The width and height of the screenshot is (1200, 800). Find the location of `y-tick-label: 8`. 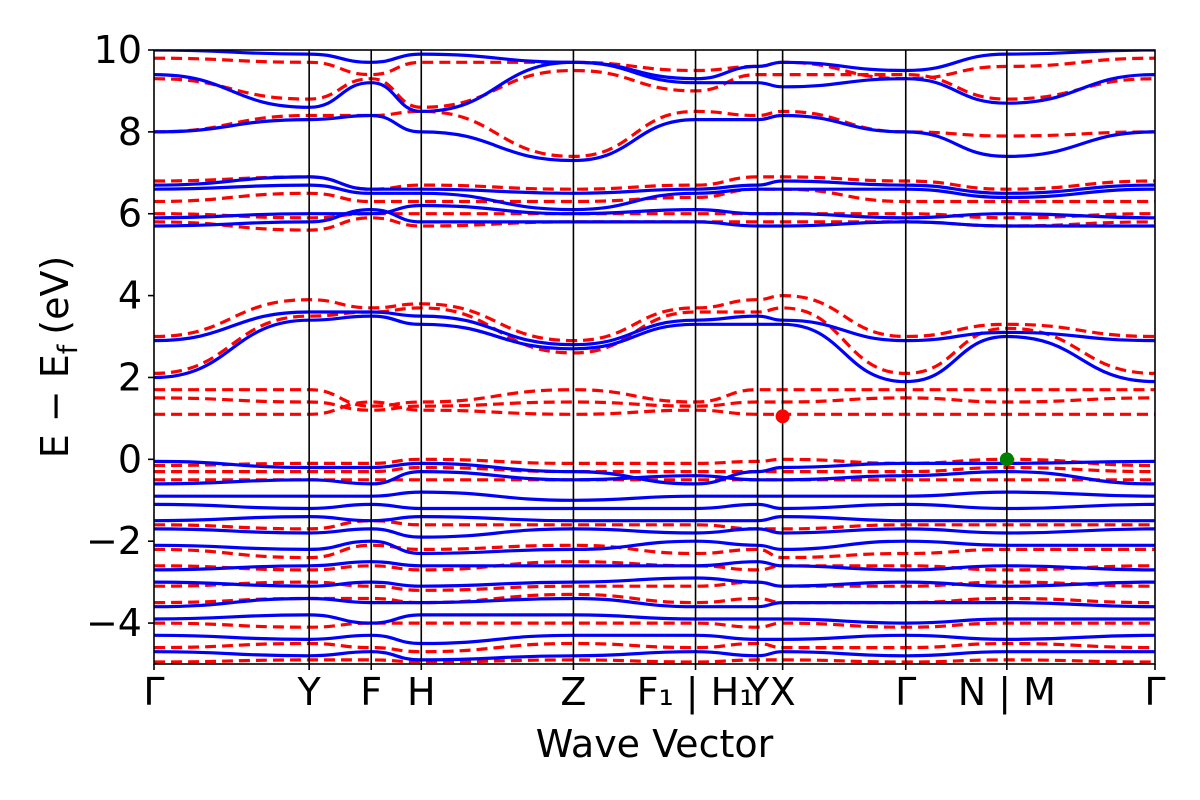

y-tick-label: 8 is located at coordinates (130, 132).